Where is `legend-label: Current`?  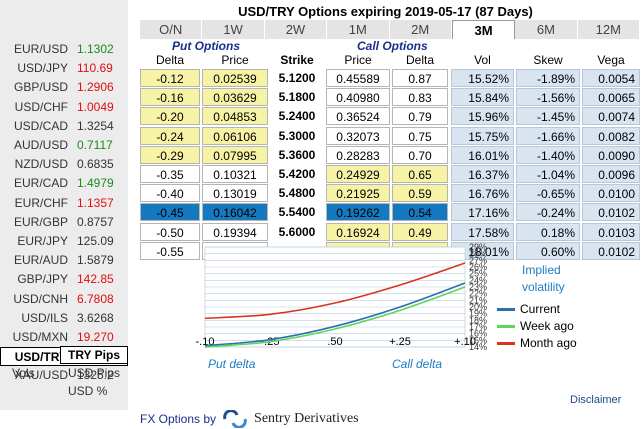
legend-label: Current is located at coordinates (540, 309).